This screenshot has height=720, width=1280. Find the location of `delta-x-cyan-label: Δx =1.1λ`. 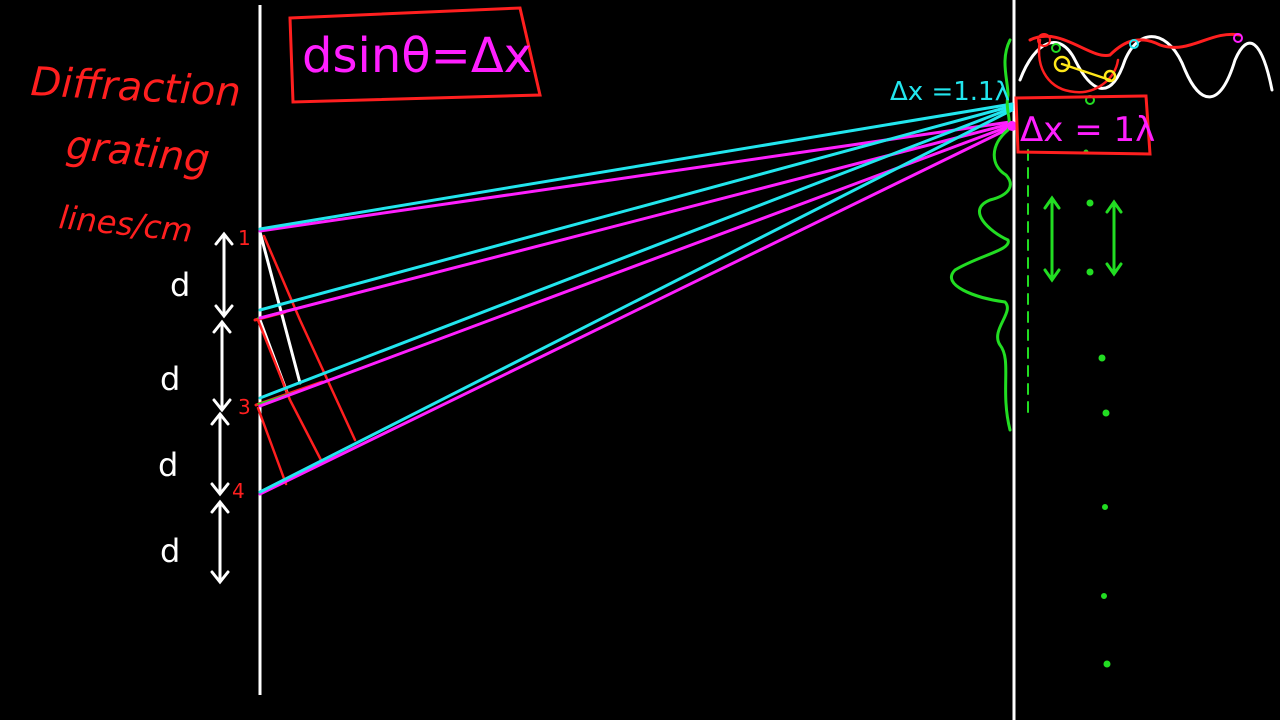

delta-x-cyan-label: Δx =1.1λ is located at coordinates (950, 92).